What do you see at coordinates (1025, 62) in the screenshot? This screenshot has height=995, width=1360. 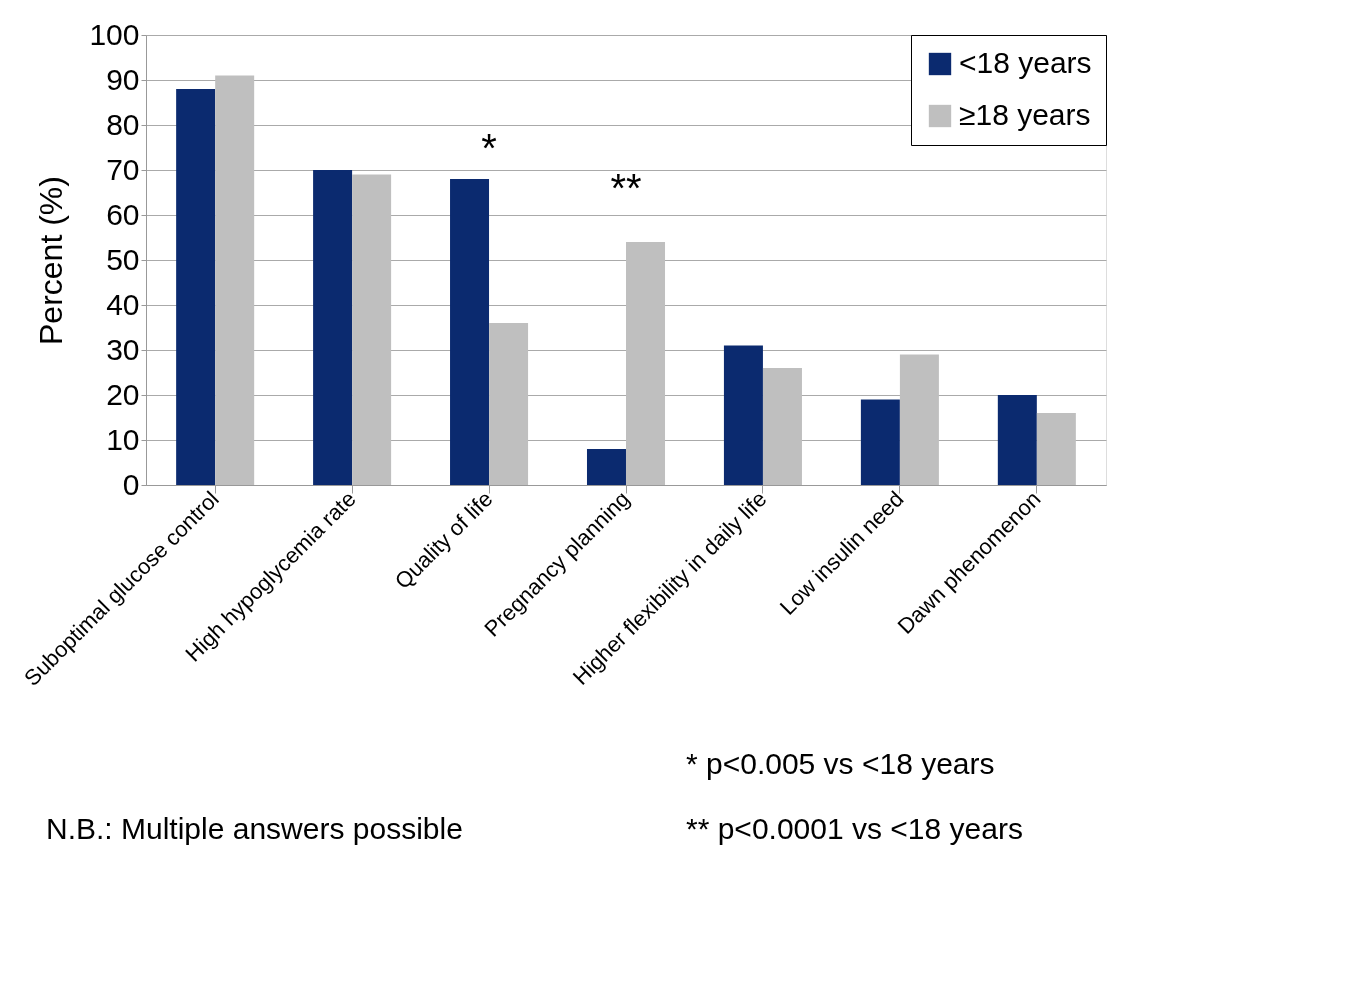 I see `legend-label: <18 years` at bounding box center [1025, 62].